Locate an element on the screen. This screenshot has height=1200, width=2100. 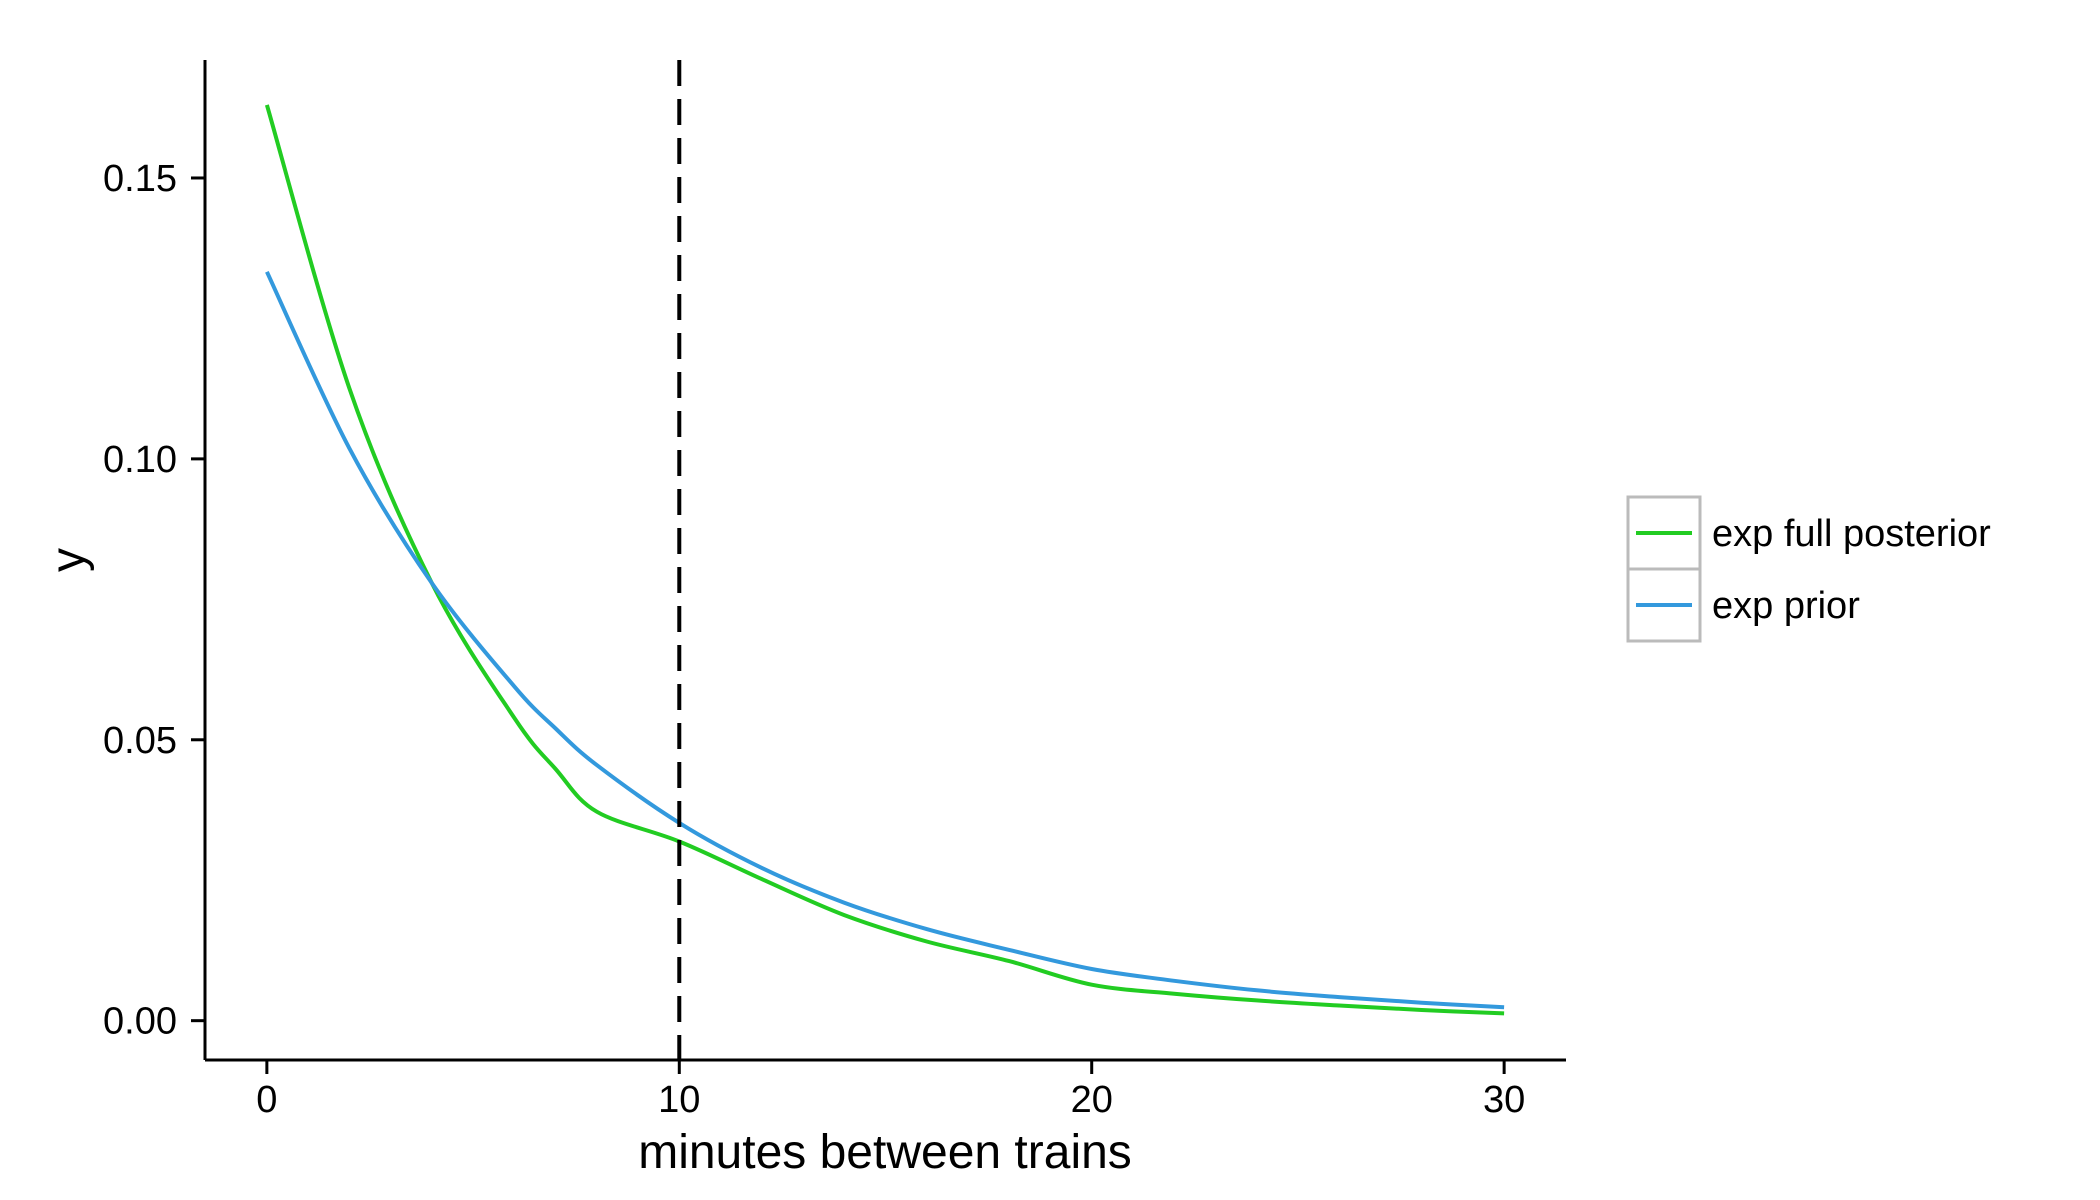
legend-label-exp-full-posterior: exp full posterior is located at coordinates (1851, 534).